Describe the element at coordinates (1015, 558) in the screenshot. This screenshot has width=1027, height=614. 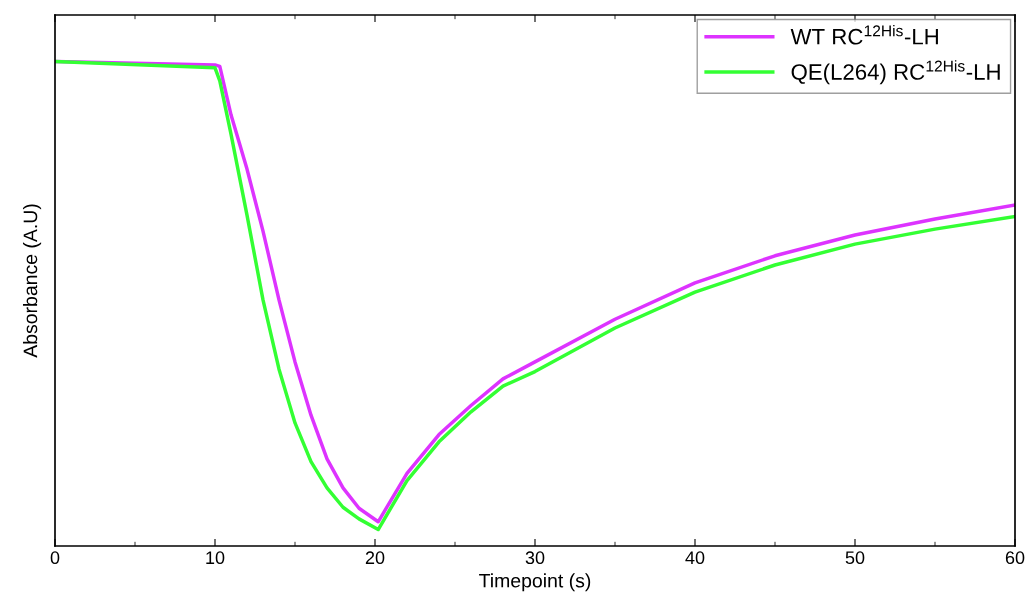
I see `x-tick-label: 60` at that location.